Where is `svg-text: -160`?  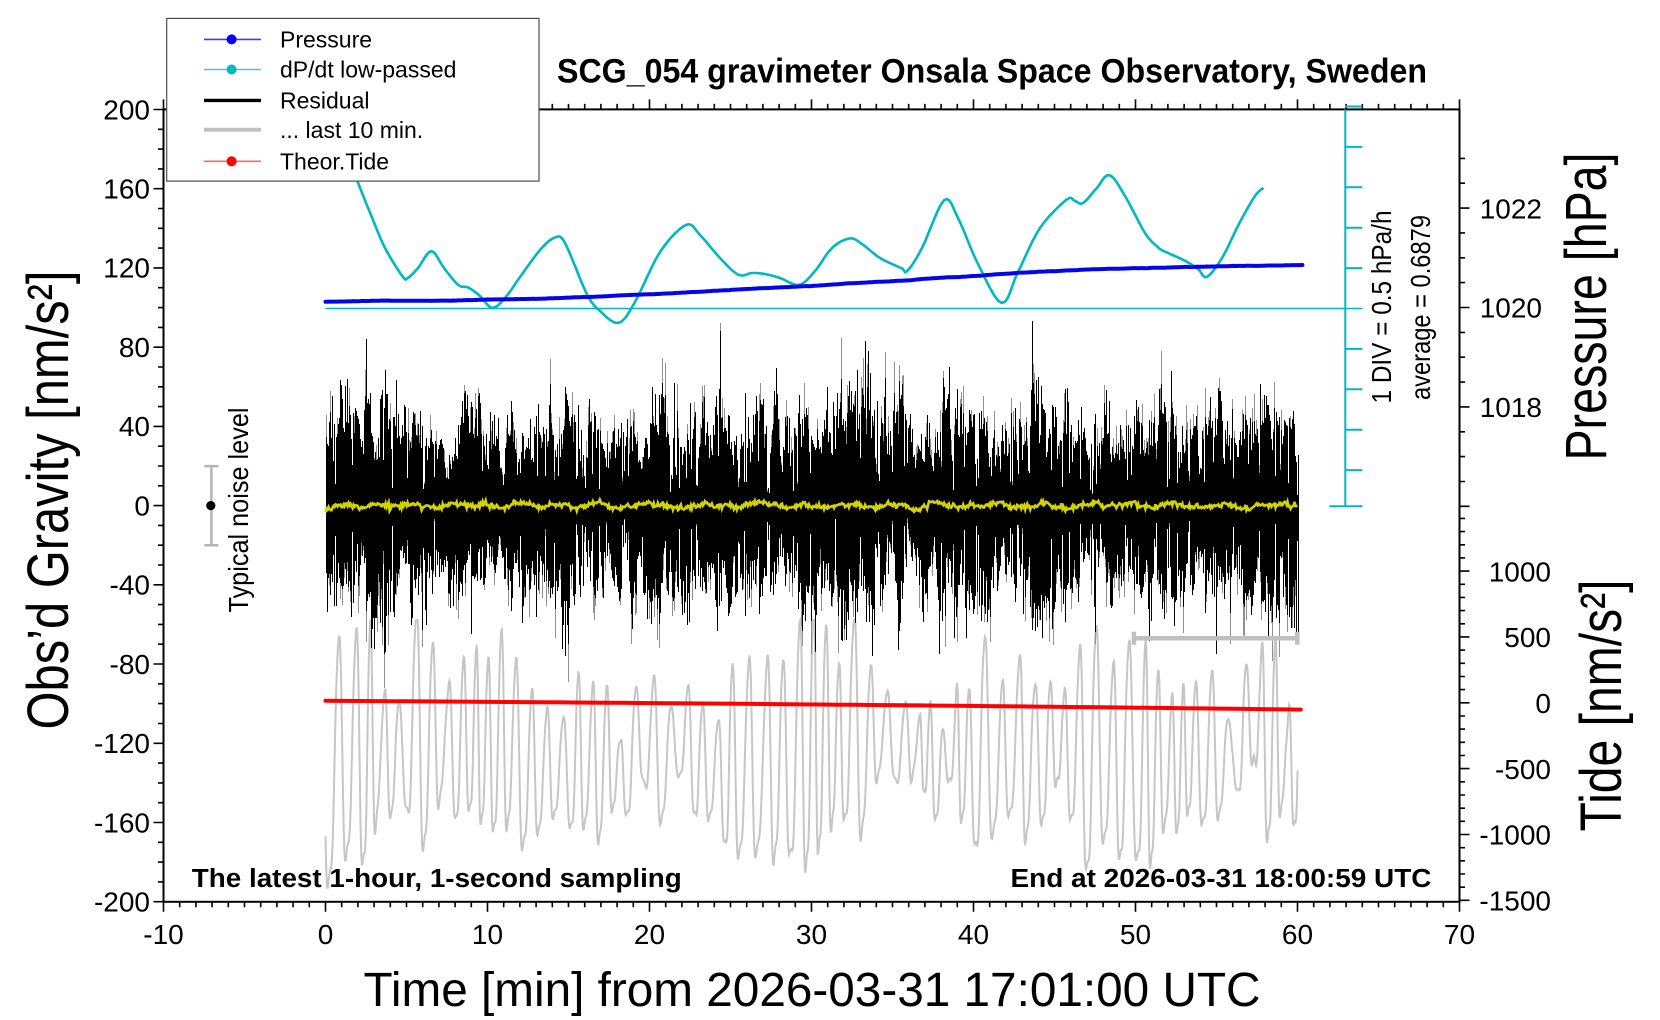 svg-text: -160 is located at coordinates (122, 822).